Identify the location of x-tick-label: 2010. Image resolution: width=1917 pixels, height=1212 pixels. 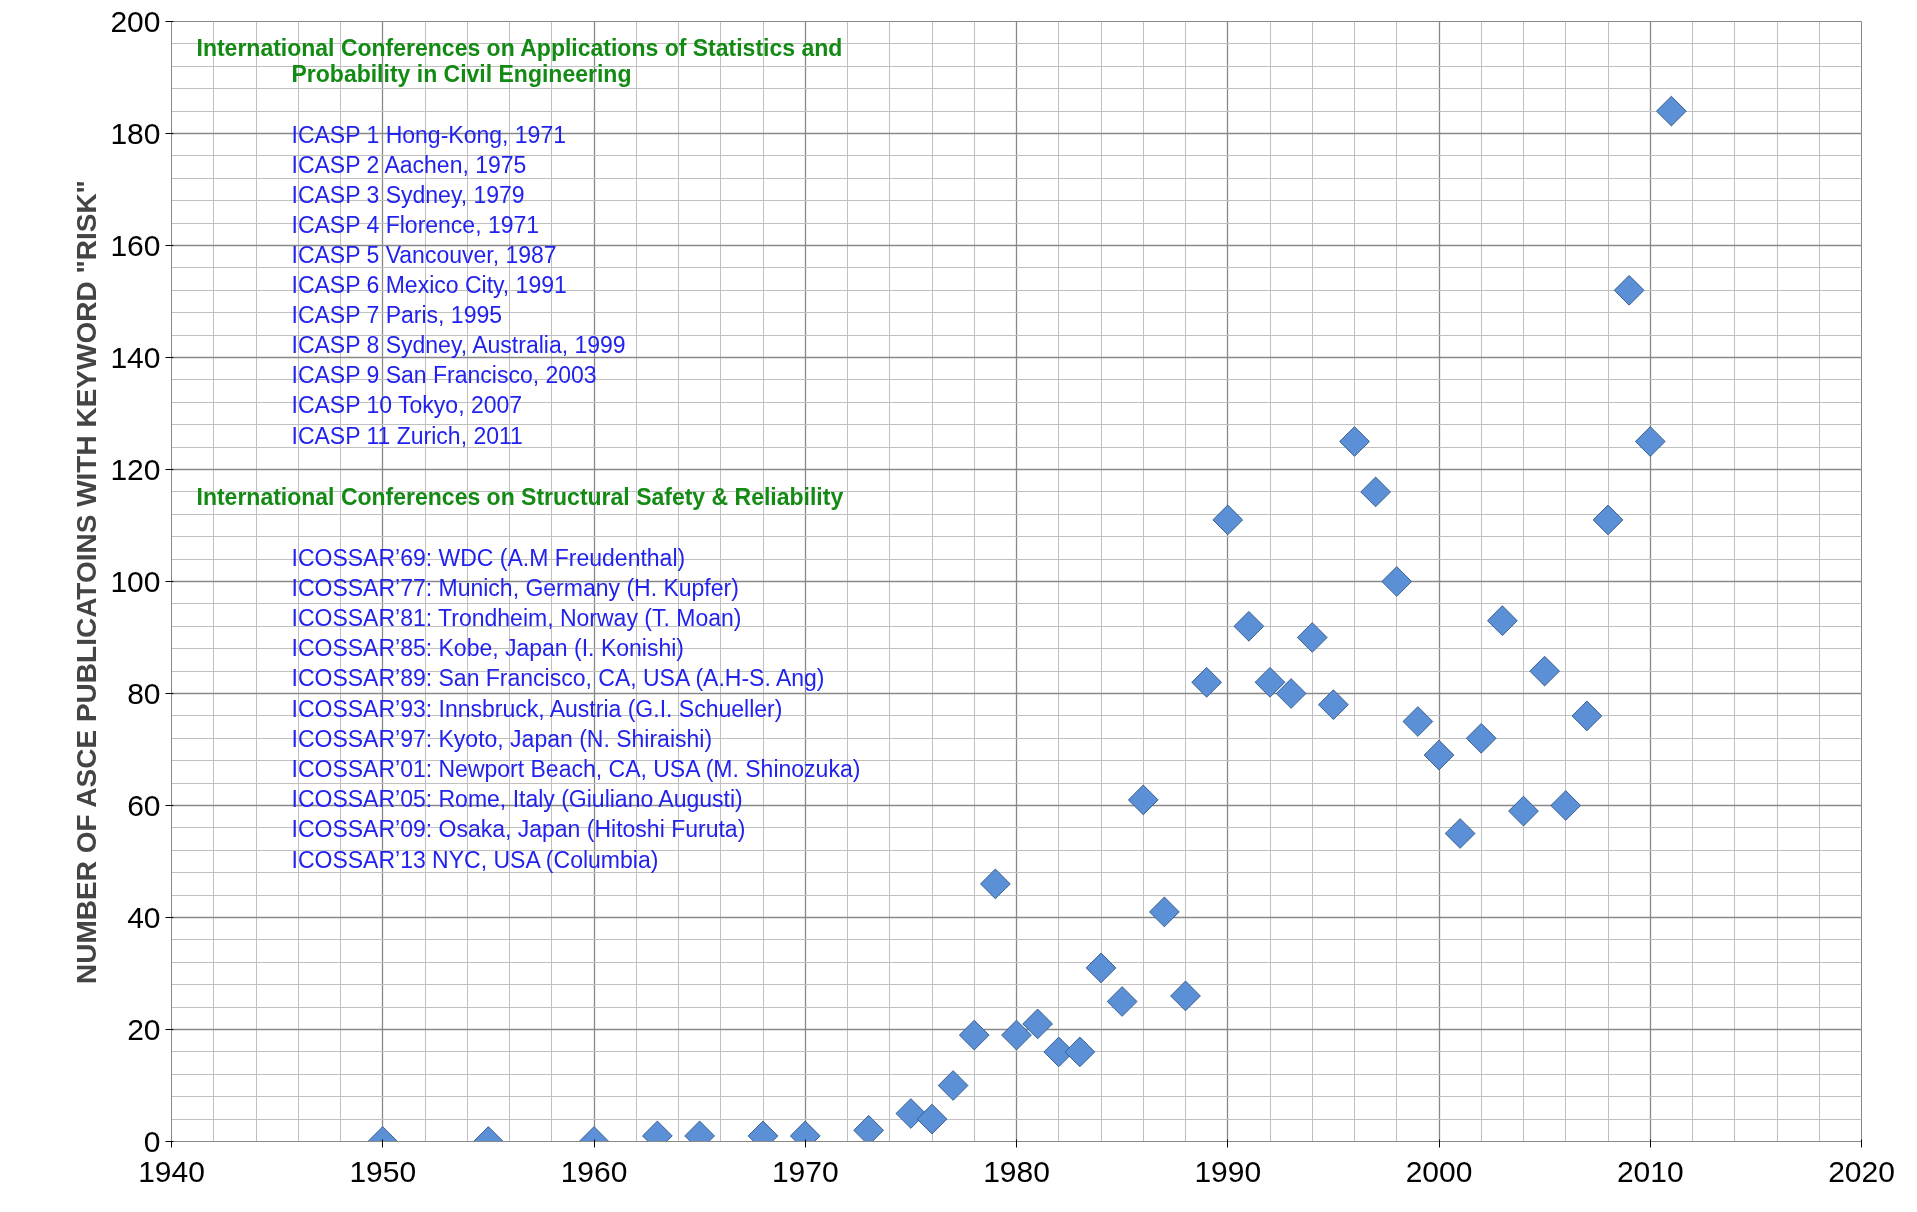
(1650, 1171).